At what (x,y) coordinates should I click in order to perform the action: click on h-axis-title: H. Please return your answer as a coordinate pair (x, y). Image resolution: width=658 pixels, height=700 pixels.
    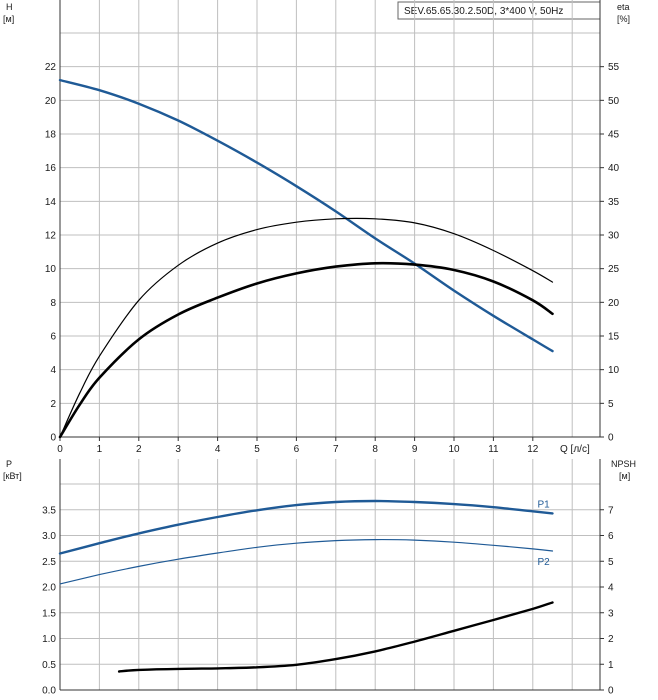
    Looking at the image, I should click on (9, 7).